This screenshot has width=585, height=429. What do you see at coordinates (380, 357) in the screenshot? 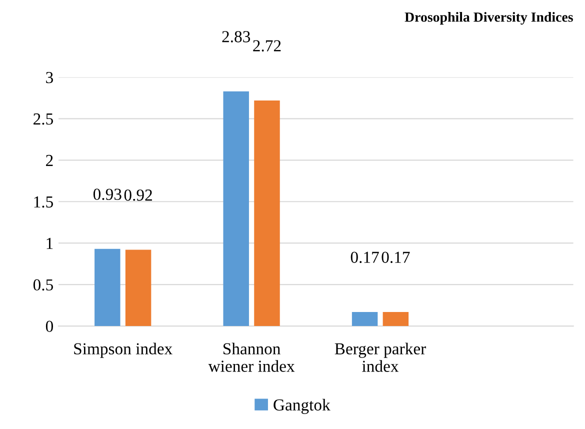
I see `x-tick-label: Berger parker index` at bounding box center [380, 357].